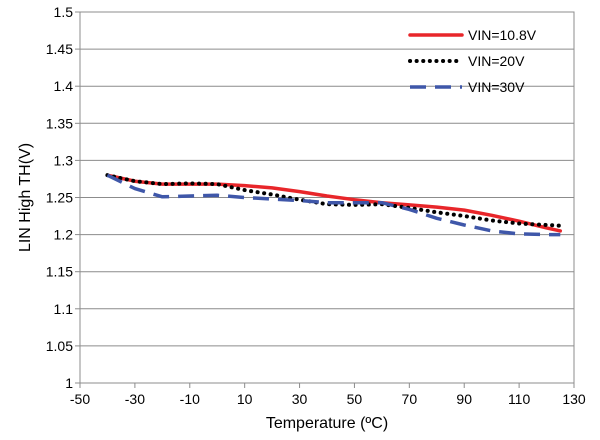 This screenshot has height=440, width=600. What do you see at coordinates (64, 86) in the screenshot?
I see `y-tick-label: 1.4` at bounding box center [64, 86].